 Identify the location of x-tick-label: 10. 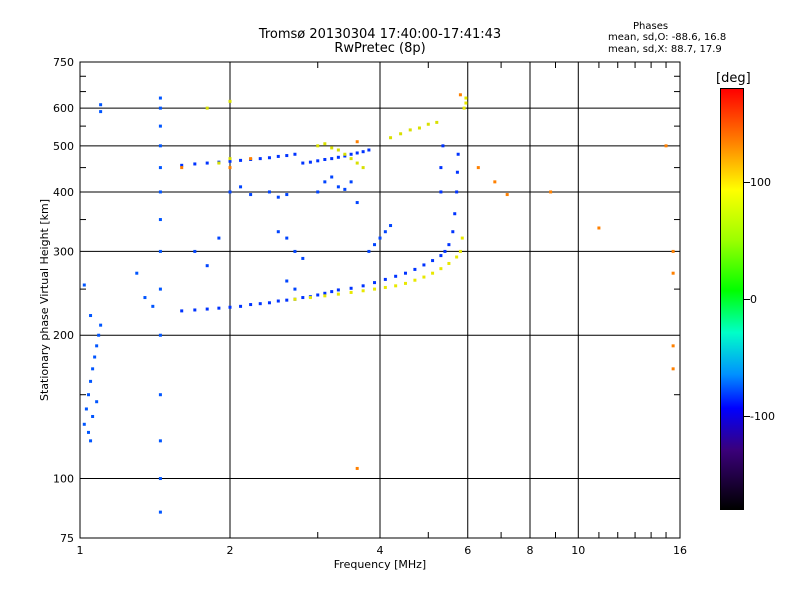
(578, 550).